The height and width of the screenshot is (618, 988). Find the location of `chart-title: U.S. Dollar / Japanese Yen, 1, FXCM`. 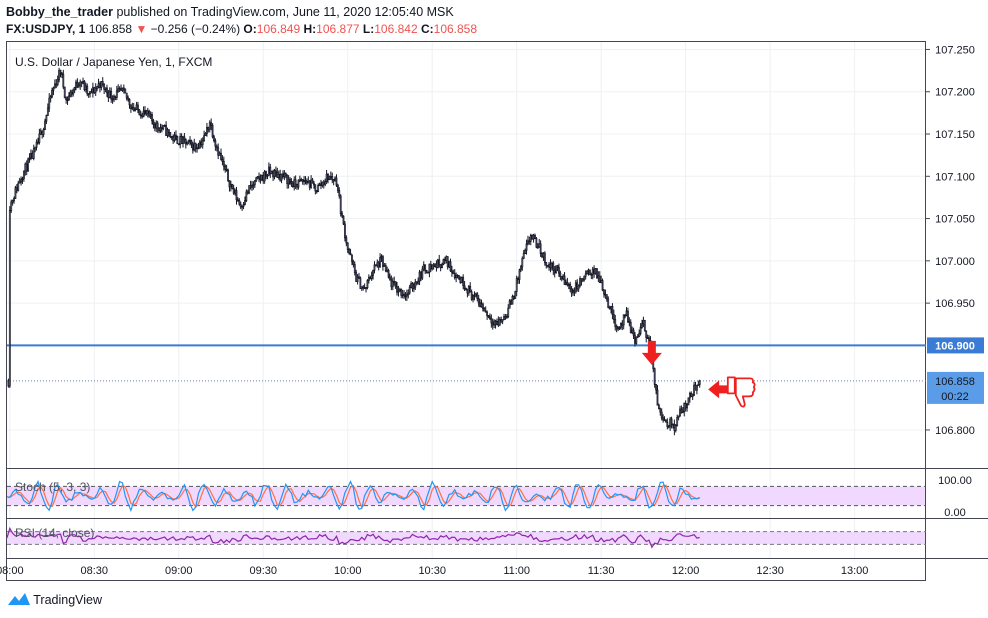

chart-title: U.S. Dollar / Japanese Yen, 1, FXCM is located at coordinates (113, 62).